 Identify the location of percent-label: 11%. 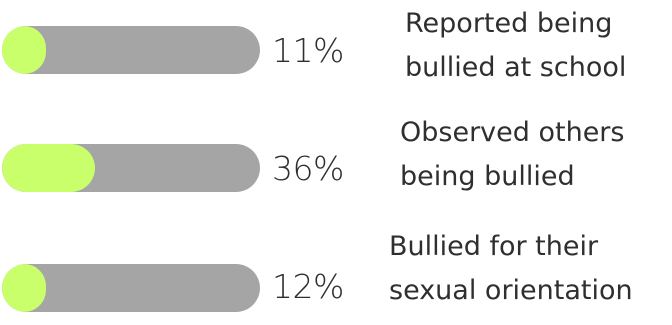
(308, 50).